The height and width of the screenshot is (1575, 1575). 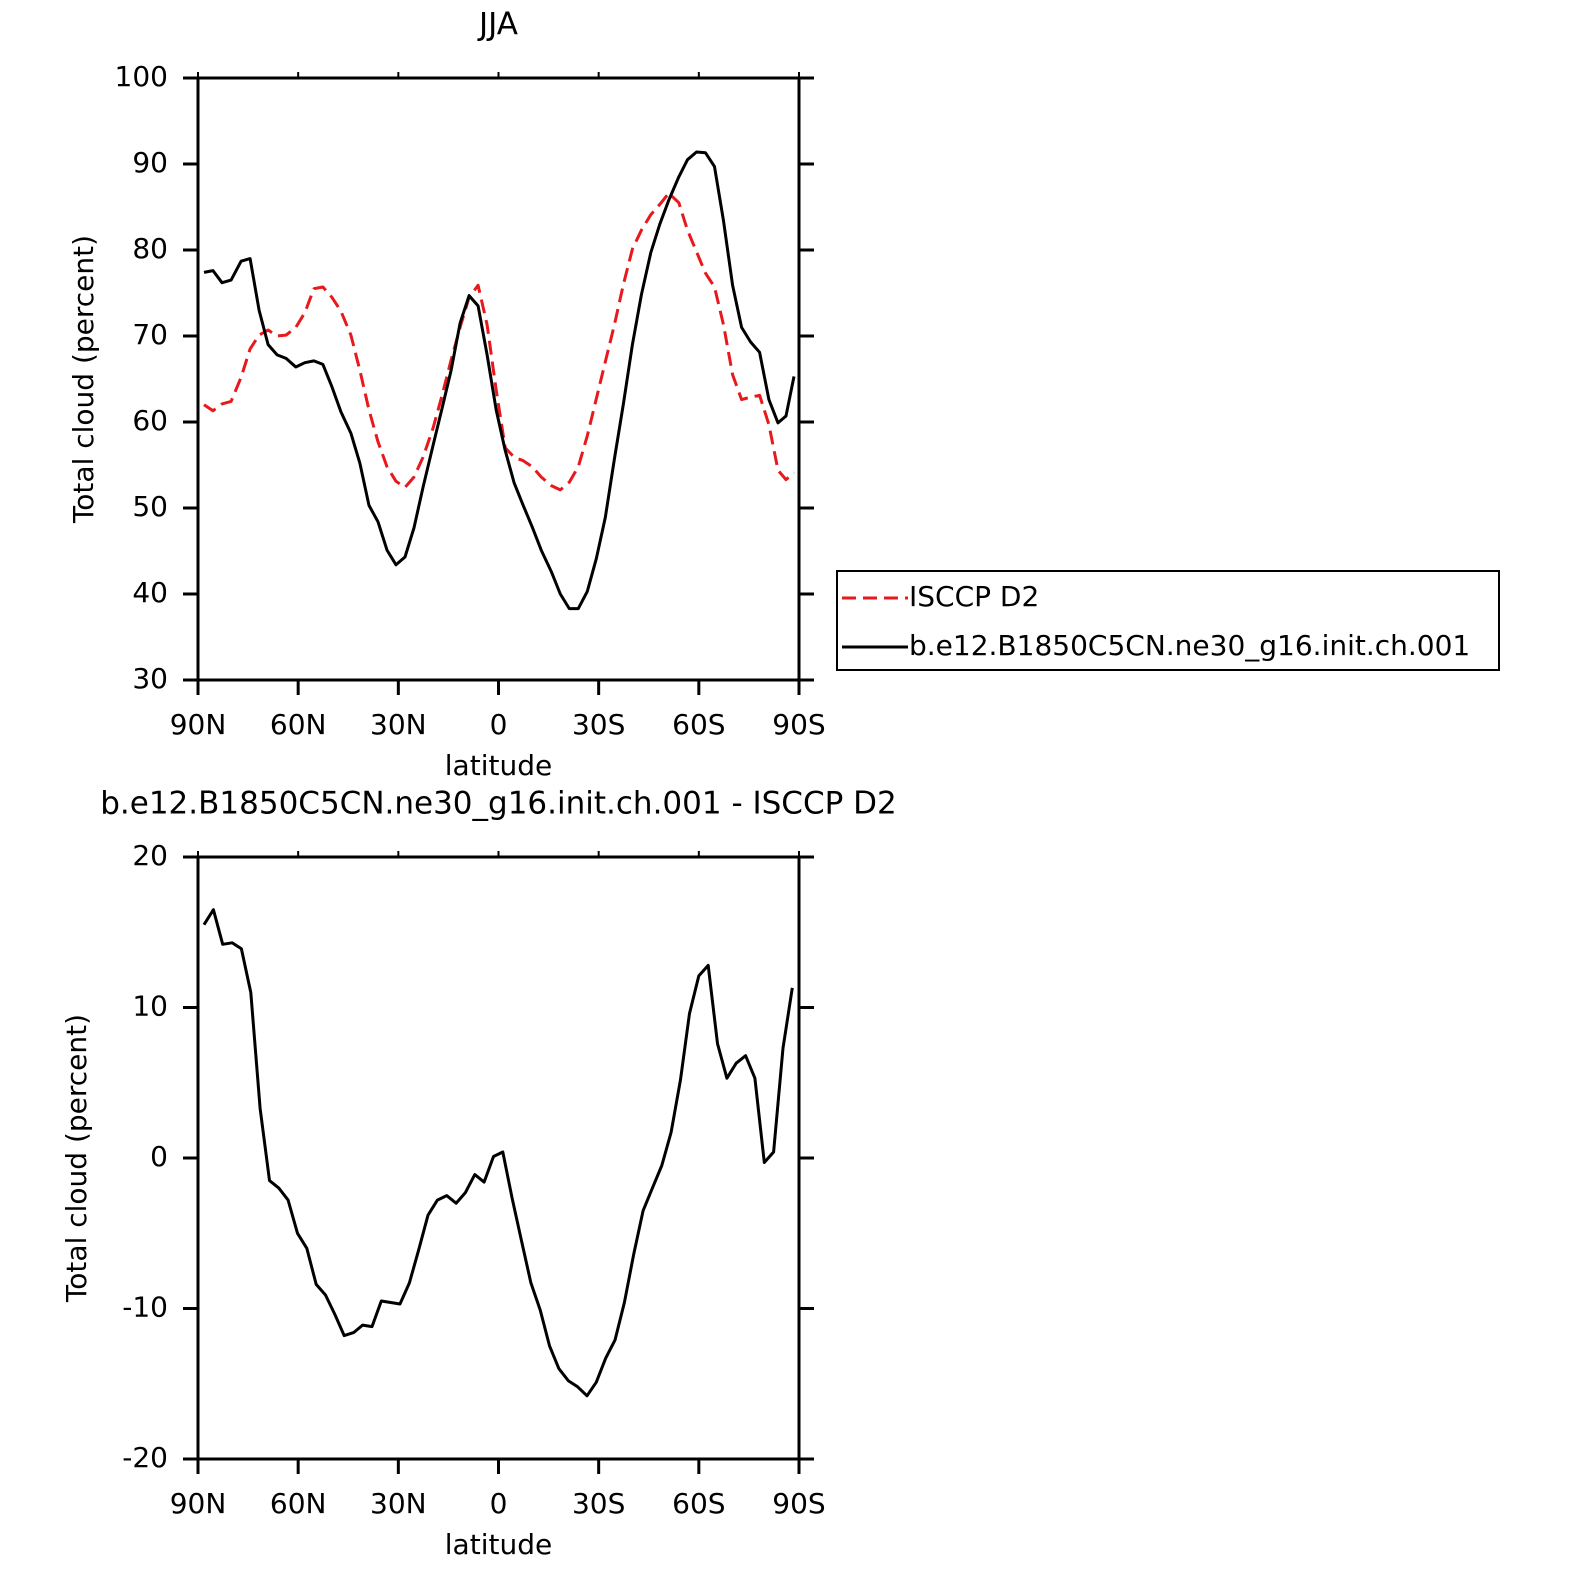 What do you see at coordinates (1189, 645) in the screenshot?
I see `legend-label: b.e12.B1850C5CN.ne30_g16.init.ch.001` at bounding box center [1189, 645].